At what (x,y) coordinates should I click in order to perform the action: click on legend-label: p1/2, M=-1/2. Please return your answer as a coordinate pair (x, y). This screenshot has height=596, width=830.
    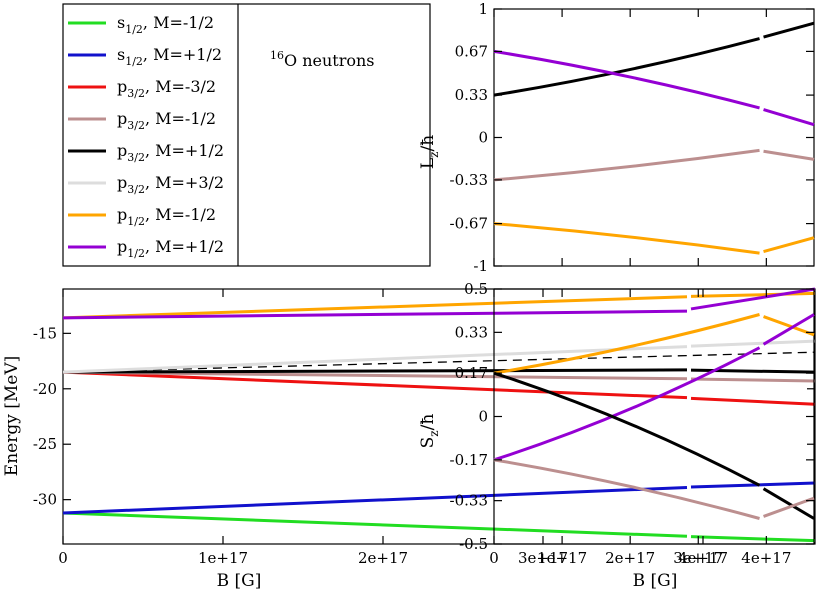
    Looking at the image, I should click on (166, 216).